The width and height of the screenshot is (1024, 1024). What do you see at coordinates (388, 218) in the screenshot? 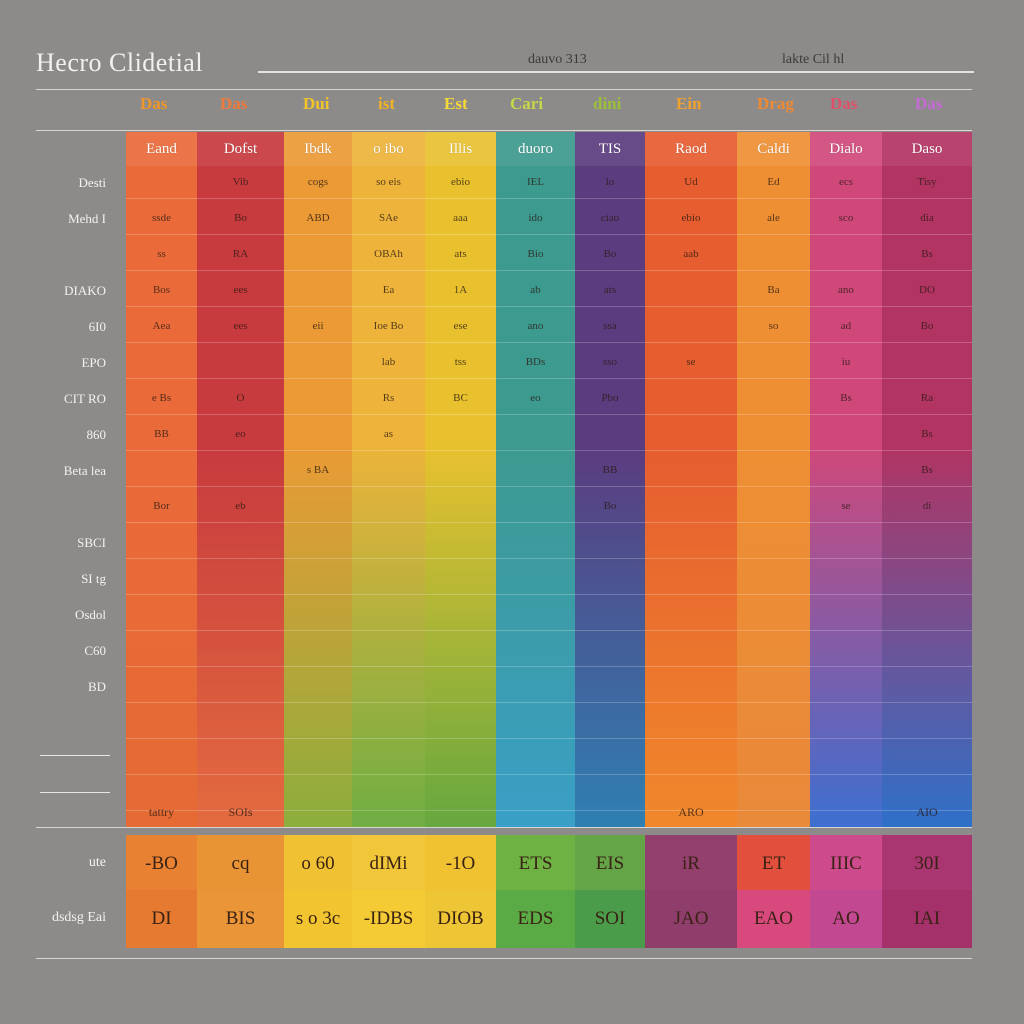
I see `table-cell: SAe` at bounding box center [388, 218].